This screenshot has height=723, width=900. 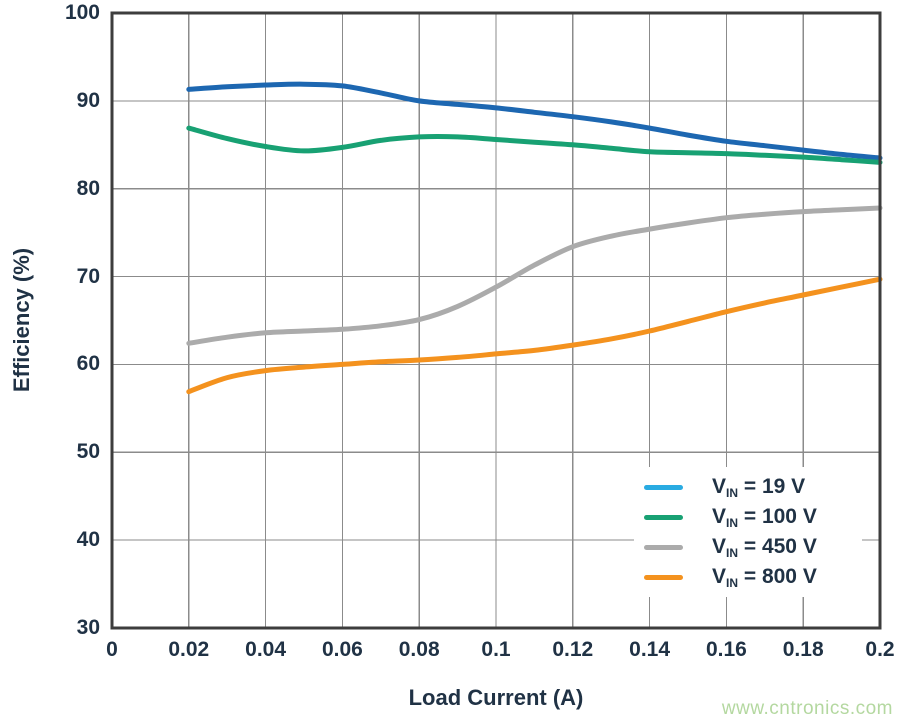 What do you see at coordinates (496, 649) in the screenshot?
I see `x-tick-label: 0.1` at bounding box center [496, 649].